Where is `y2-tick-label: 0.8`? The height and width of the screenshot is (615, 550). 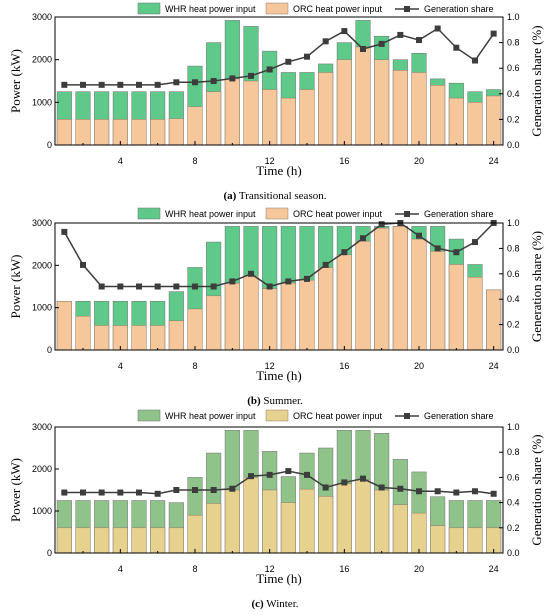
y2-tick-label: 0.8 is located at coordinates (513, 248).